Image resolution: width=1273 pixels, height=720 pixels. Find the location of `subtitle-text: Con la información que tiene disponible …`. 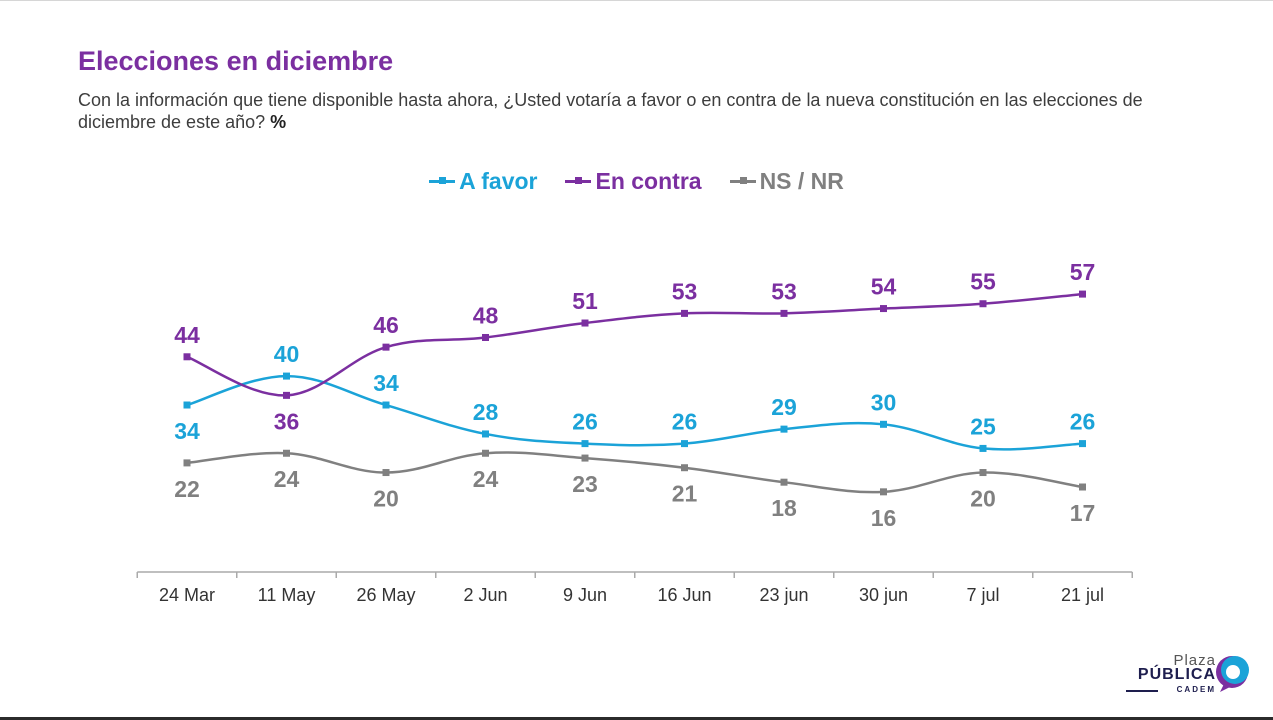

subtitle-text: Con la información que tiene disponible … is located at coordinates (610, 111).